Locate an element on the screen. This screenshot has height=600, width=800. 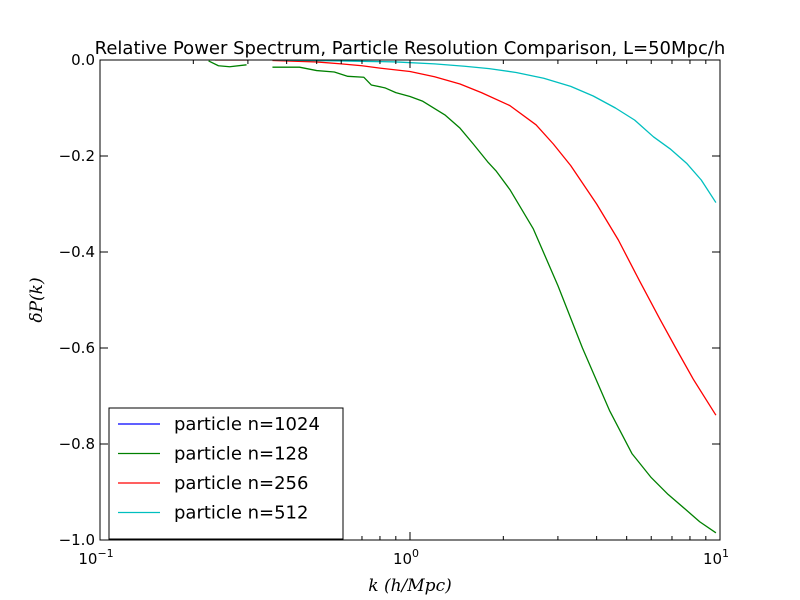
x-tick-label: 10¹ is located at coordinates (716, 557).